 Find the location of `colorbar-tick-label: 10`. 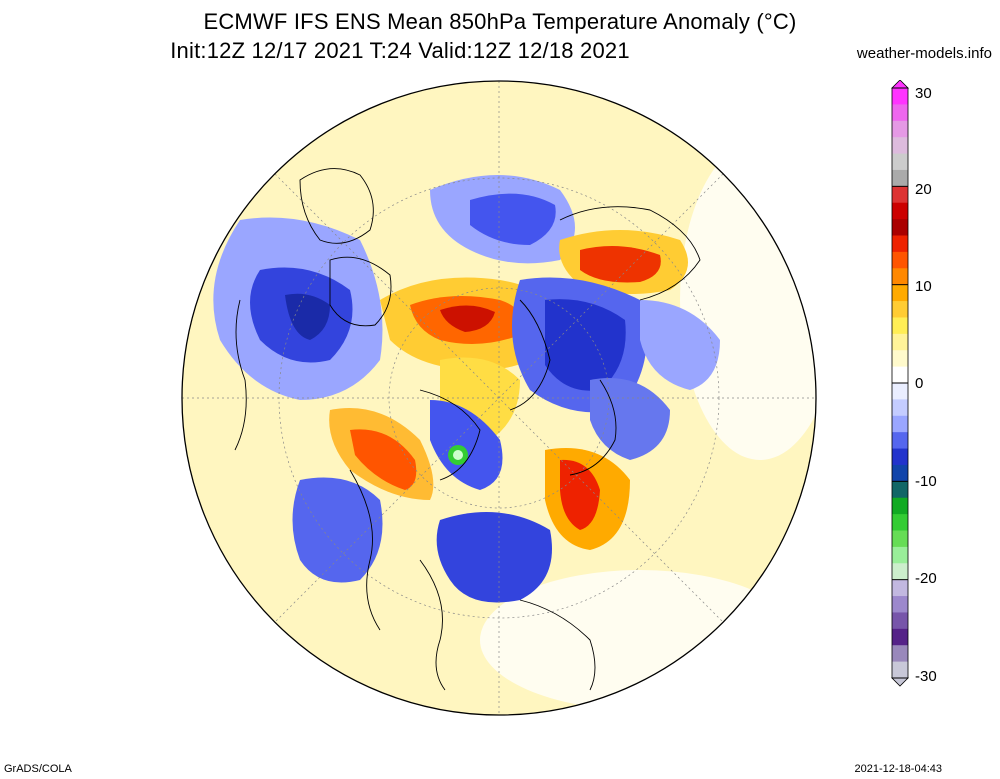

colorbar-tick-label: 10 is located at coordinates (923, 286).